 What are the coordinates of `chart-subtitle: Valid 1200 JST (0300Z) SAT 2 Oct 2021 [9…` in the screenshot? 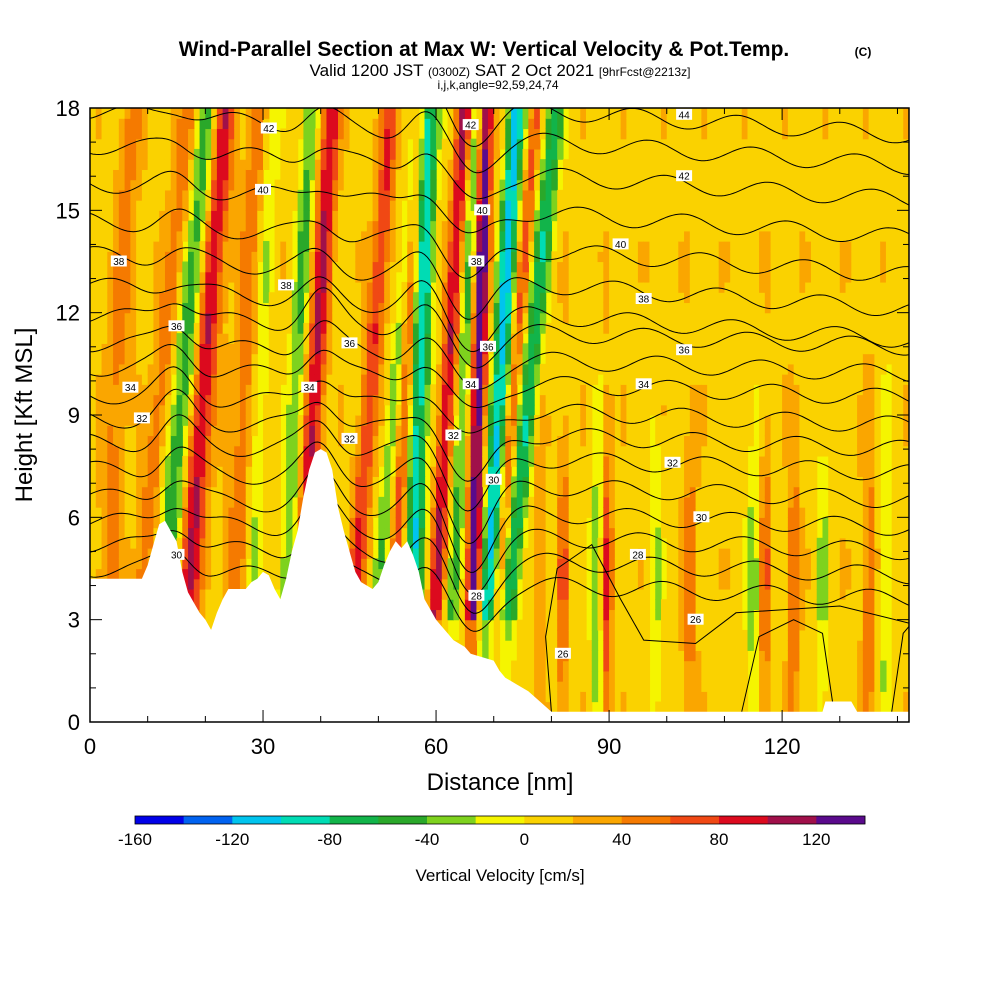 It's located at (500, 70).